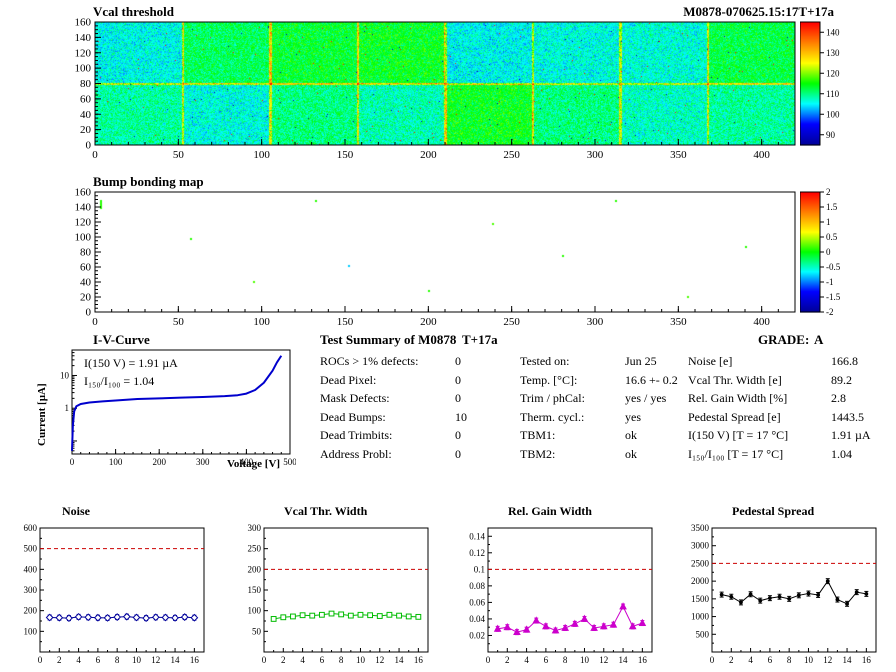  I want to click on svg-text: 350, so click(678, 155).